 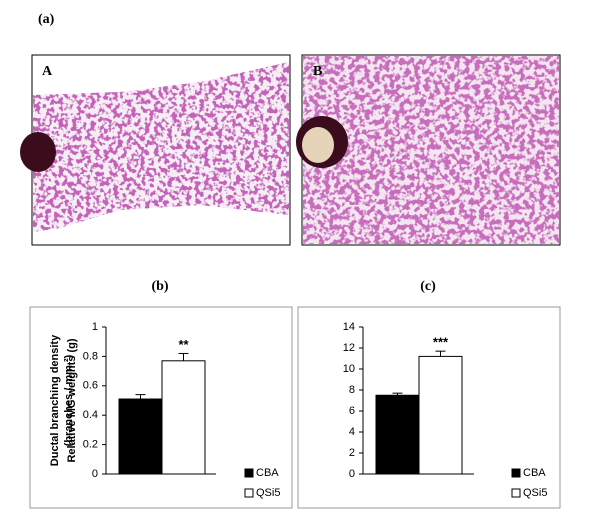 I want to click on y-tick-label: 2, so click(x=352, y=453).